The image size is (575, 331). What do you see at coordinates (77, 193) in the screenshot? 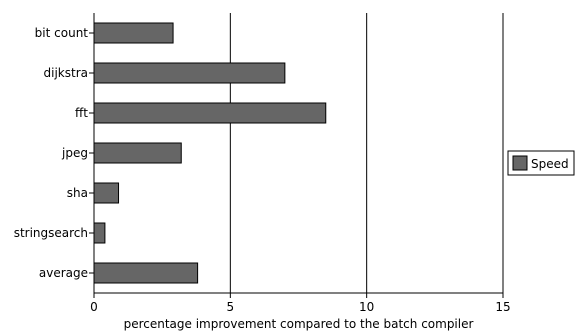
I see `category-label: sha` at bounding box center [77, 193].